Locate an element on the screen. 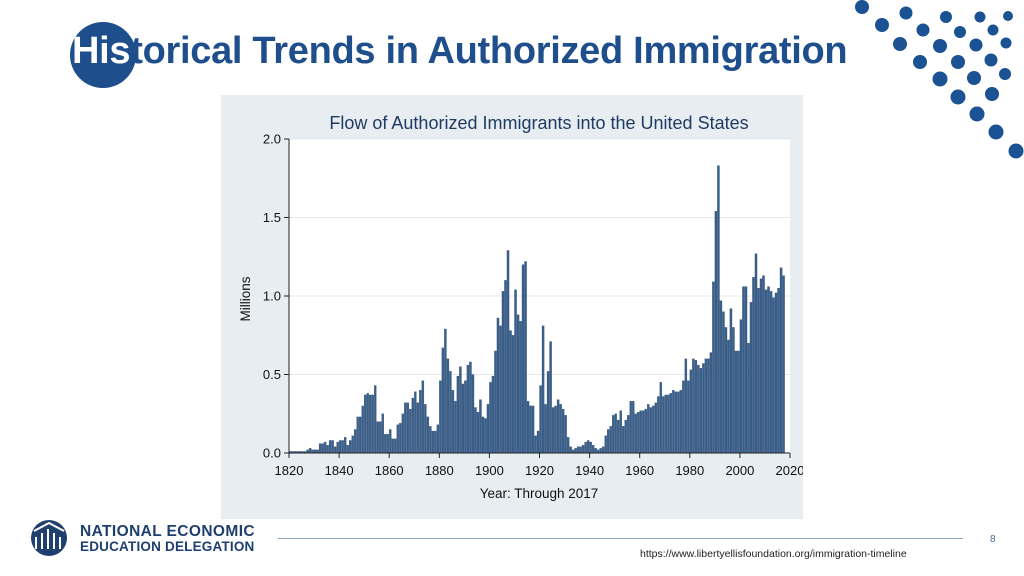 Image resolution: width=1024 pixels, height=576 pixels. bar-1926 is located at coordinates (555, 429).